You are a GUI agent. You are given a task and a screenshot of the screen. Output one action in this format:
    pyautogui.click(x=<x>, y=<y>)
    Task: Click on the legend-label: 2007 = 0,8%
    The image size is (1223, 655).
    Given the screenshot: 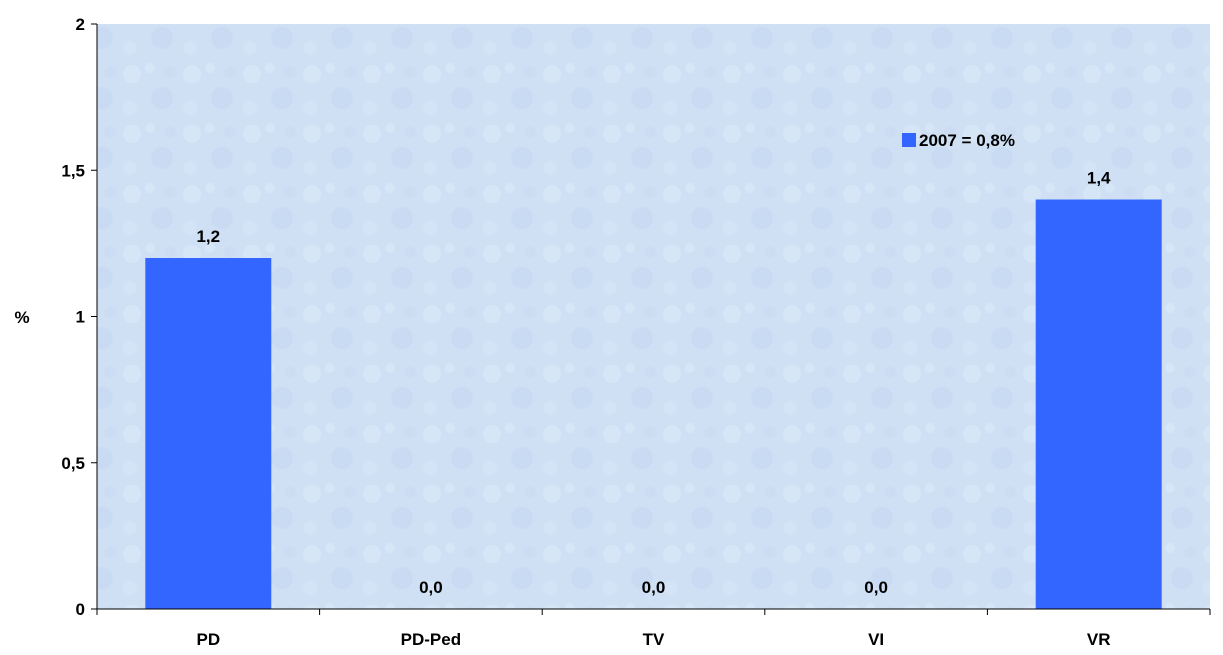 What is the action you would take?
    pyautogui.click(x=967, y=140)
    